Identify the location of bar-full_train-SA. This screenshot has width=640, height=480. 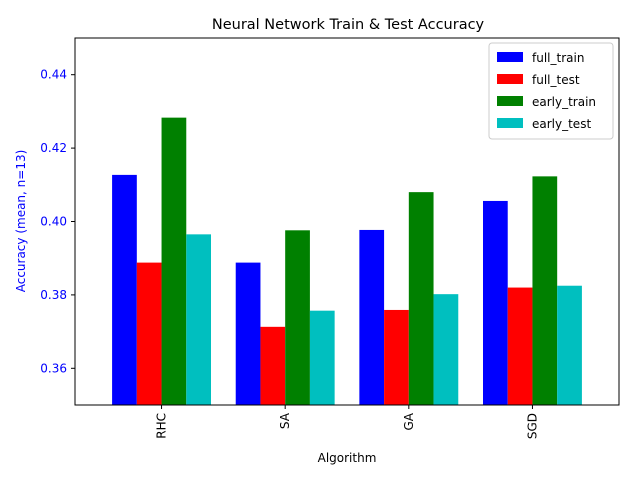
(248, 333).